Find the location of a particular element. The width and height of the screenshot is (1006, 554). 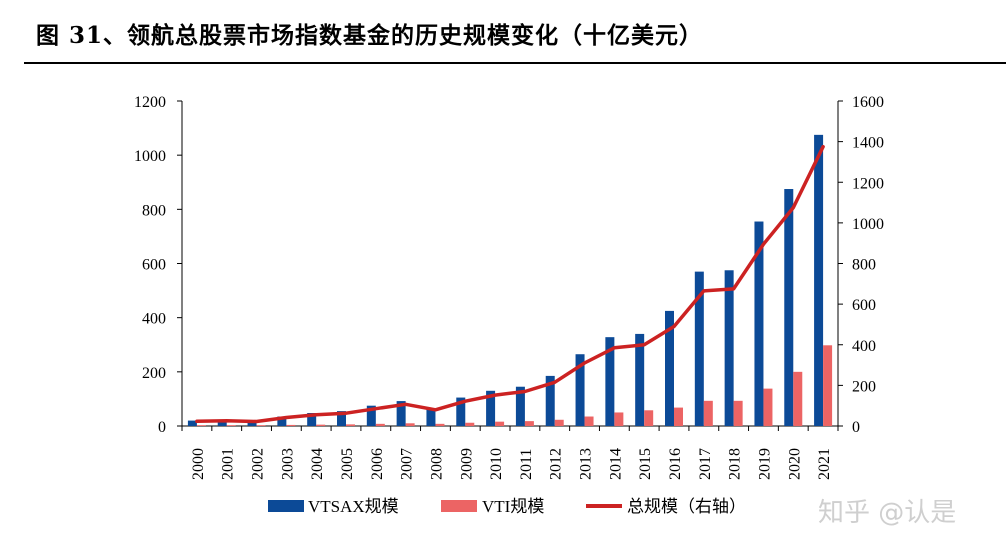

y-left-tick-label: 1200 is located at coordinates (150, 102).